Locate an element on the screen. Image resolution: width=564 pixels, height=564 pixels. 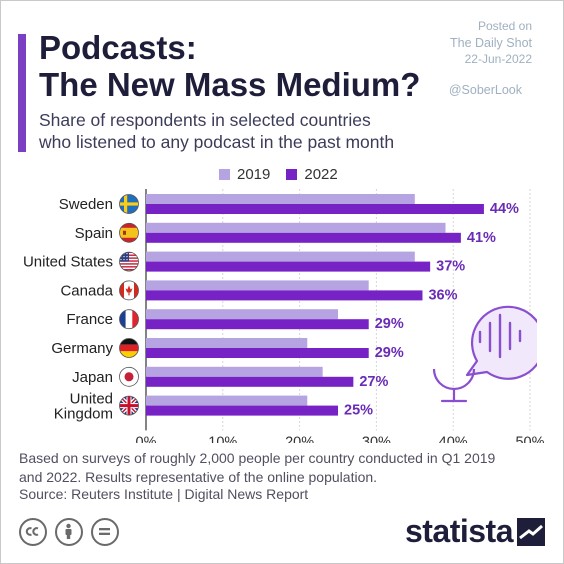
x-tick-label: 40% is located at coordinates (453, 438).